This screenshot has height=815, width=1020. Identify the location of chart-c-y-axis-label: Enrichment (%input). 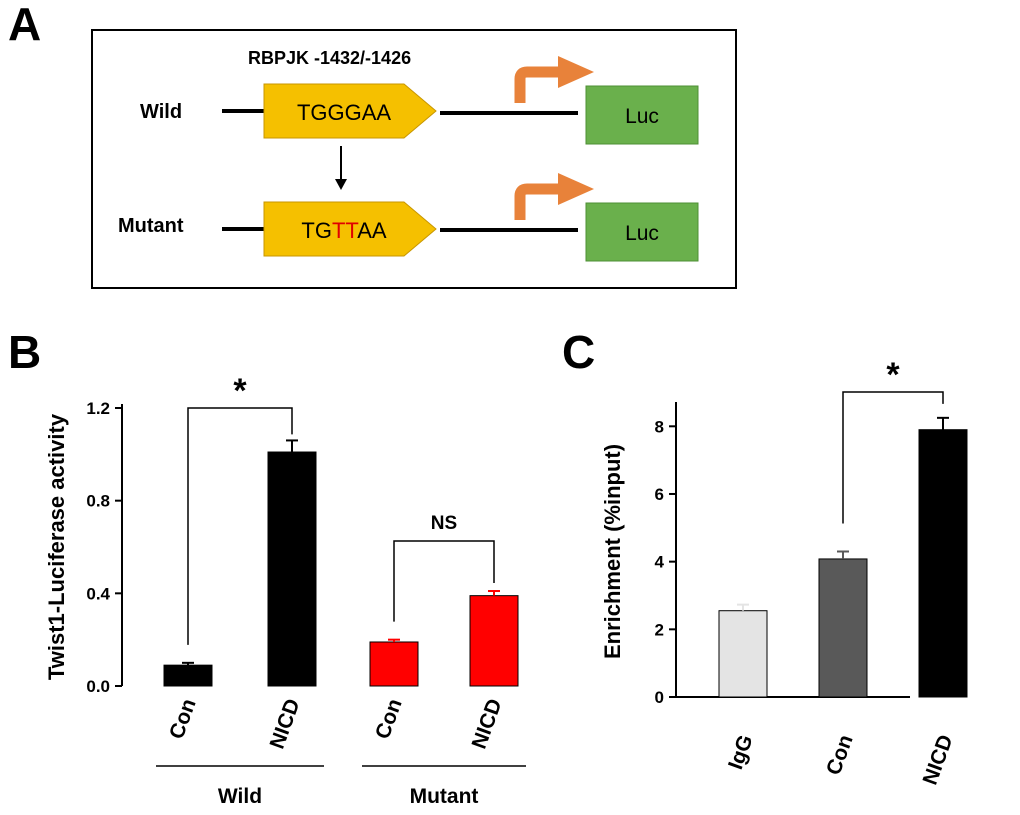
(612, 551).